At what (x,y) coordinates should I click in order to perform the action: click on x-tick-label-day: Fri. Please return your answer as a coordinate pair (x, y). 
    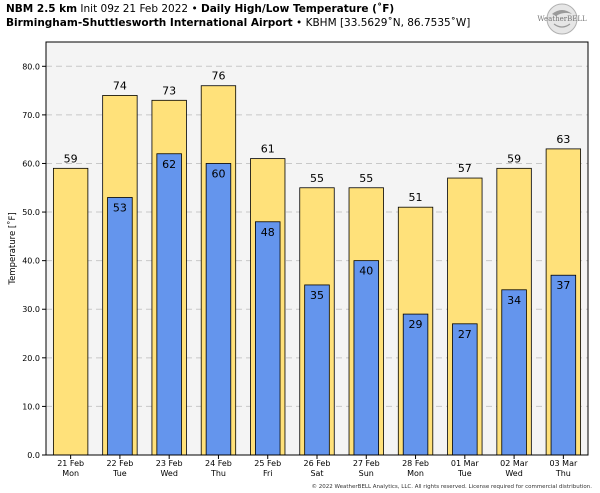
    Looking at the image, I should click on (268, 473).